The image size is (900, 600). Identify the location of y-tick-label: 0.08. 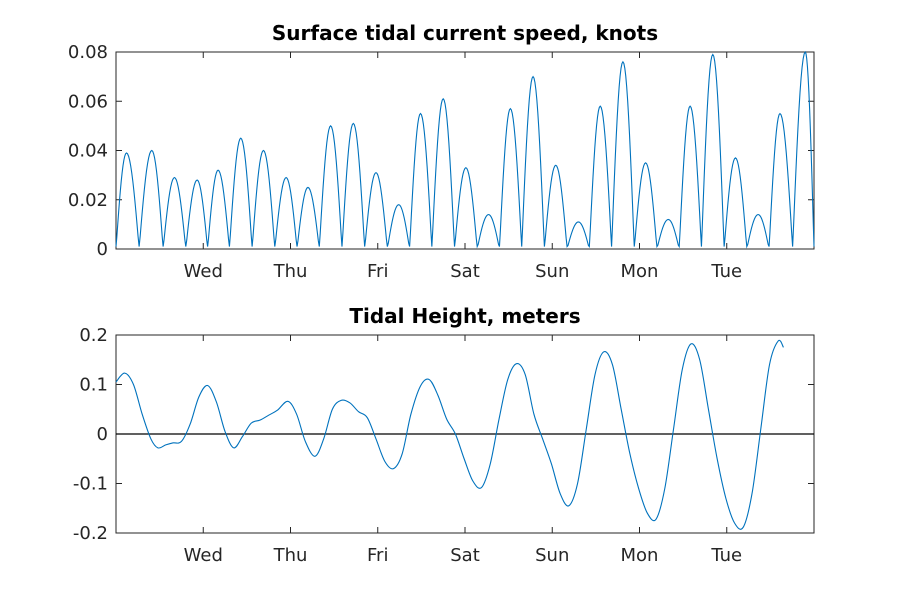
(88, 52).